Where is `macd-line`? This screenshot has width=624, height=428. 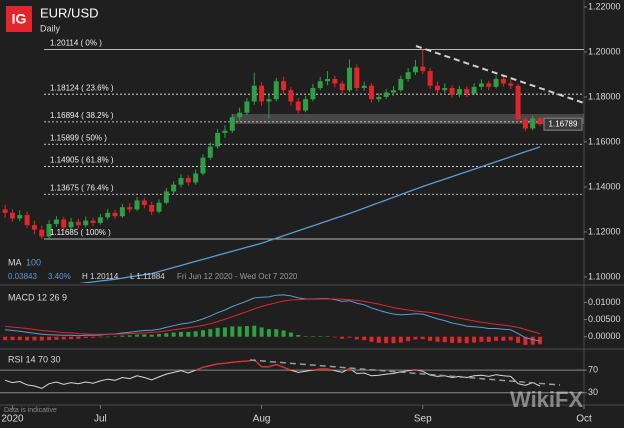
macd-line is located at coordinates (273, 316).